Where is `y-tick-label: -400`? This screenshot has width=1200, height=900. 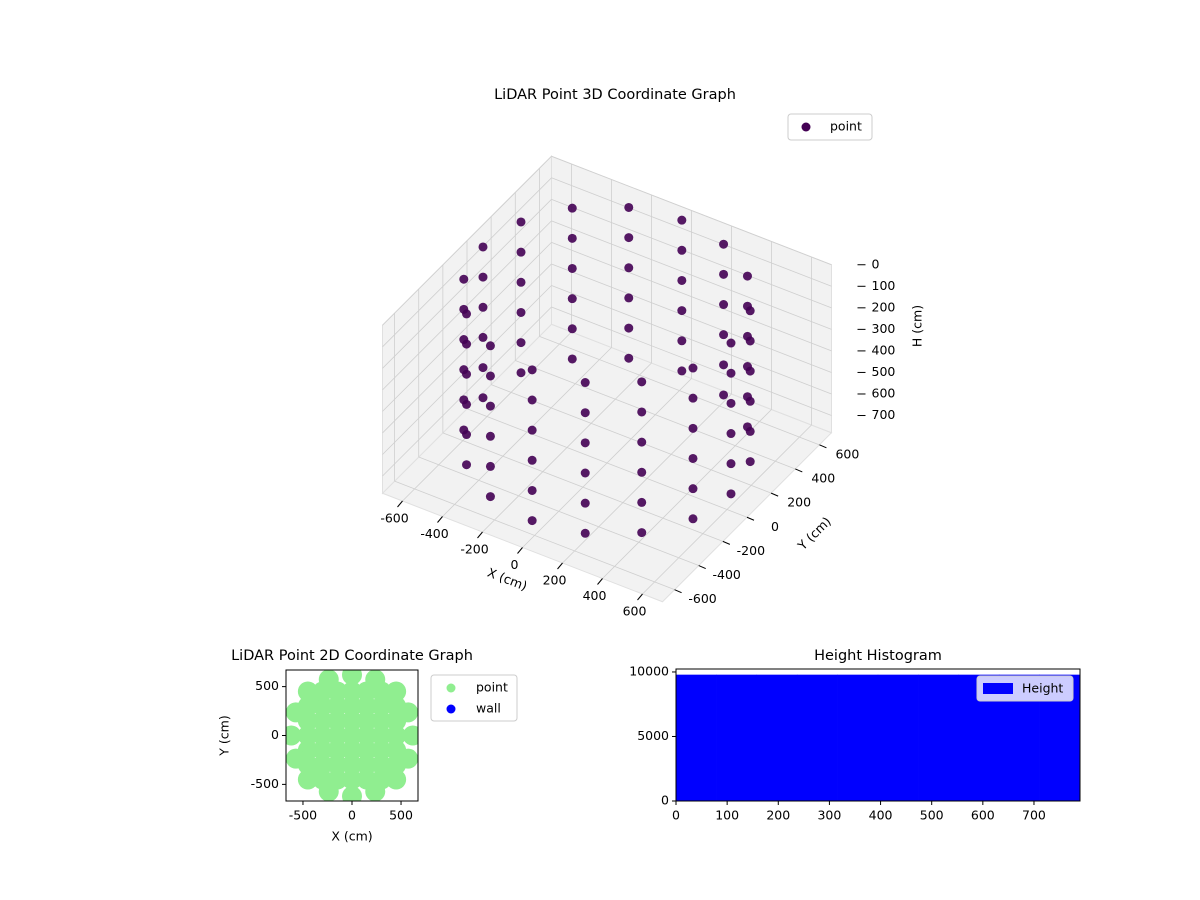 y-tick-label: -400 is located at coordinates (727, 574).